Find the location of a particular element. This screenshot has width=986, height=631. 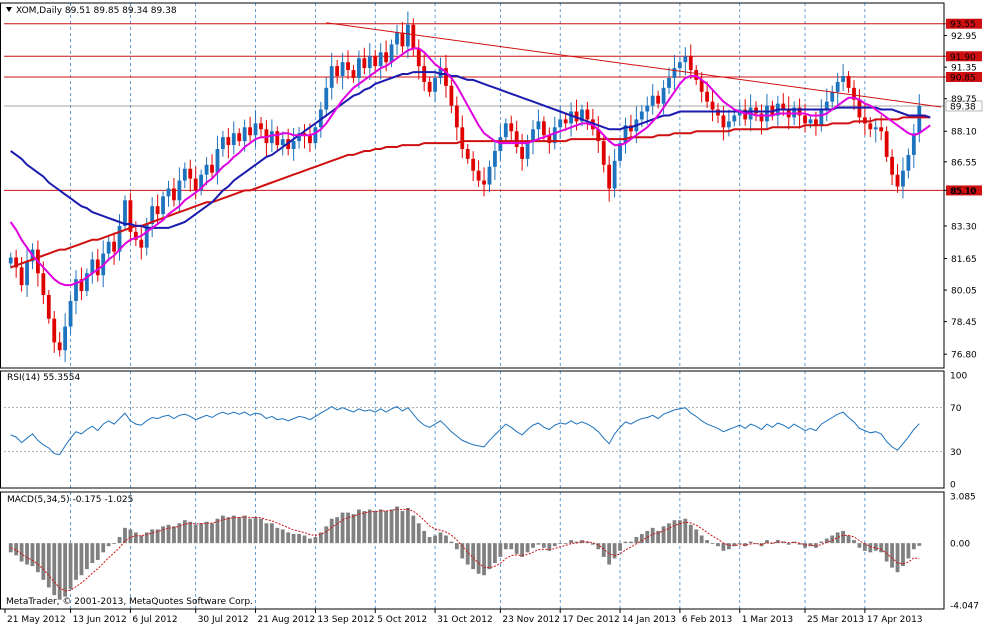

rsi-tick-label: 70 is located at coordinates (956, 409).